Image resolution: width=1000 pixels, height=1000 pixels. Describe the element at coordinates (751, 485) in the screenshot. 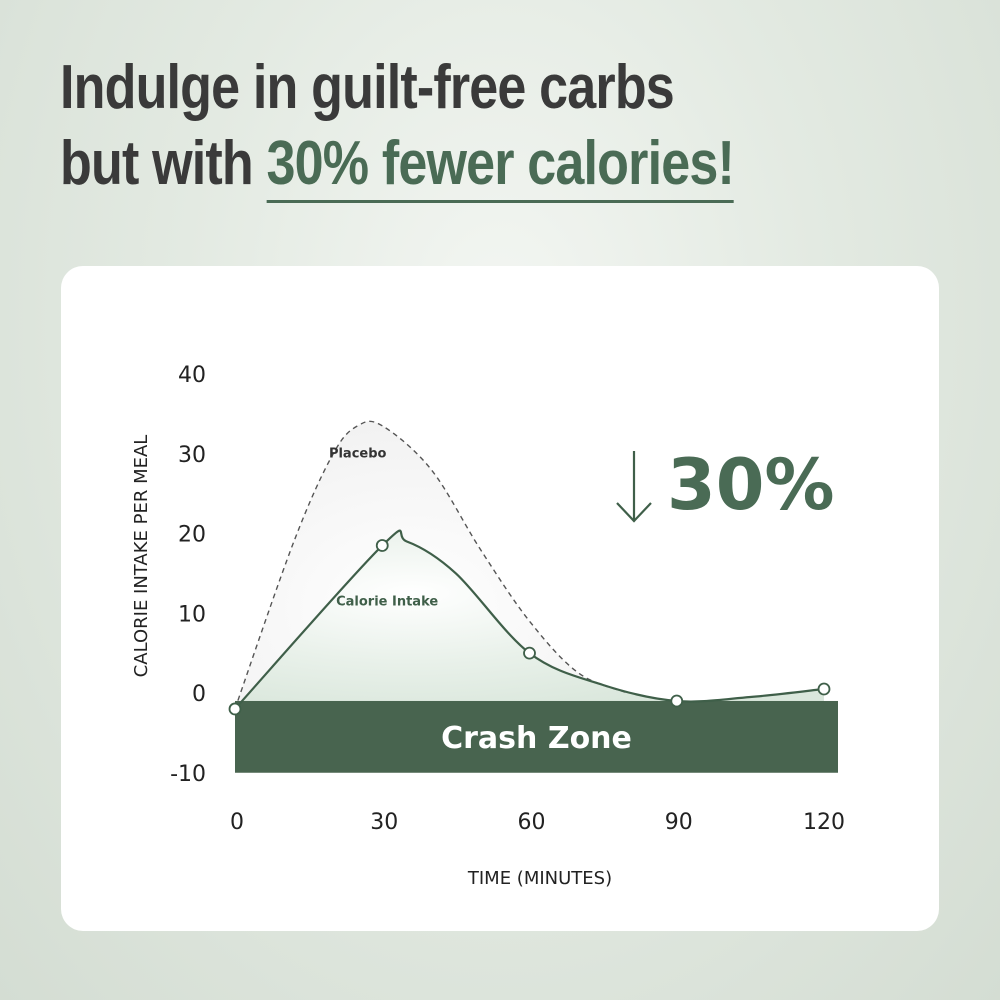

I see `reduction-annotation: 30%` at that location.